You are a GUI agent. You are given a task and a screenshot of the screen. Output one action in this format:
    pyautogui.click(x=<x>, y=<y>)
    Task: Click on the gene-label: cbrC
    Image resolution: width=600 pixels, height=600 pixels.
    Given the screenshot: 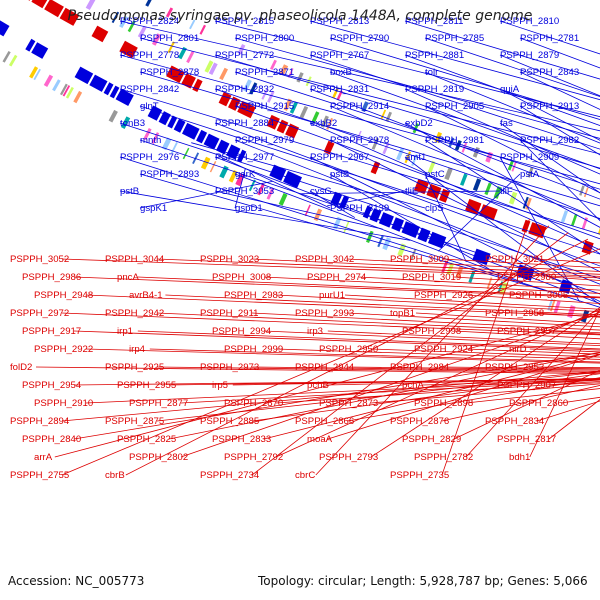 What is the action you would take?
    pyautogui.click(x=305, y=475)
    